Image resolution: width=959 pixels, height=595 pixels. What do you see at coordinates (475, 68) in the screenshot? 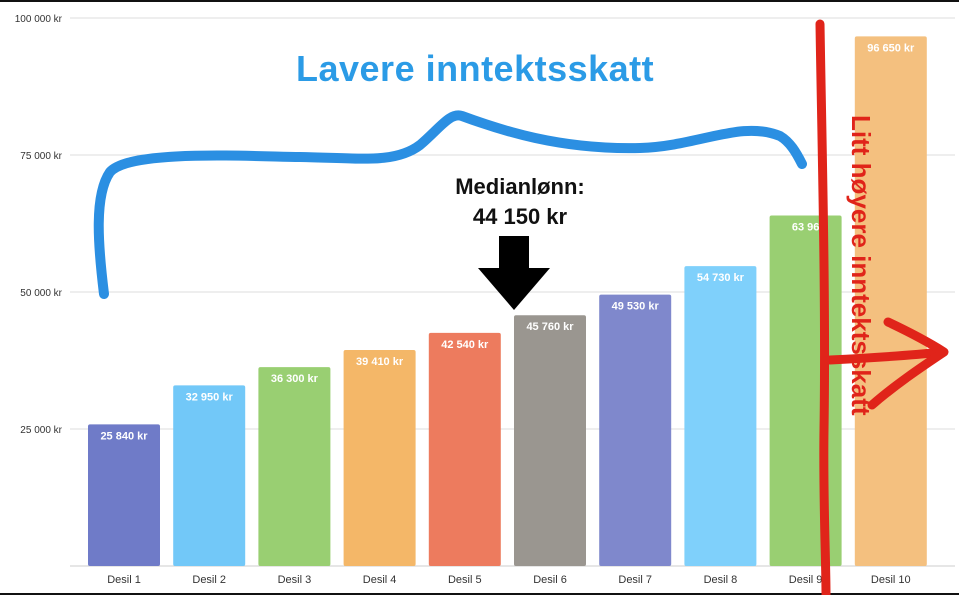
I see `lower-tax-annotation: Lavere inntektsskatt` at bounding box center [475, 68].